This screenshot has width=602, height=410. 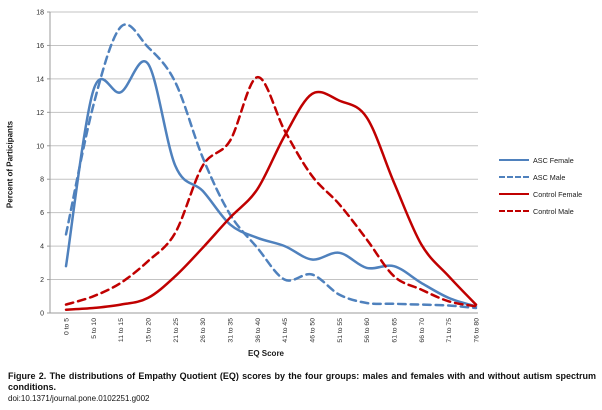 I want to click on x-tick-label: 0 to 5, so click(x=67, y=326).